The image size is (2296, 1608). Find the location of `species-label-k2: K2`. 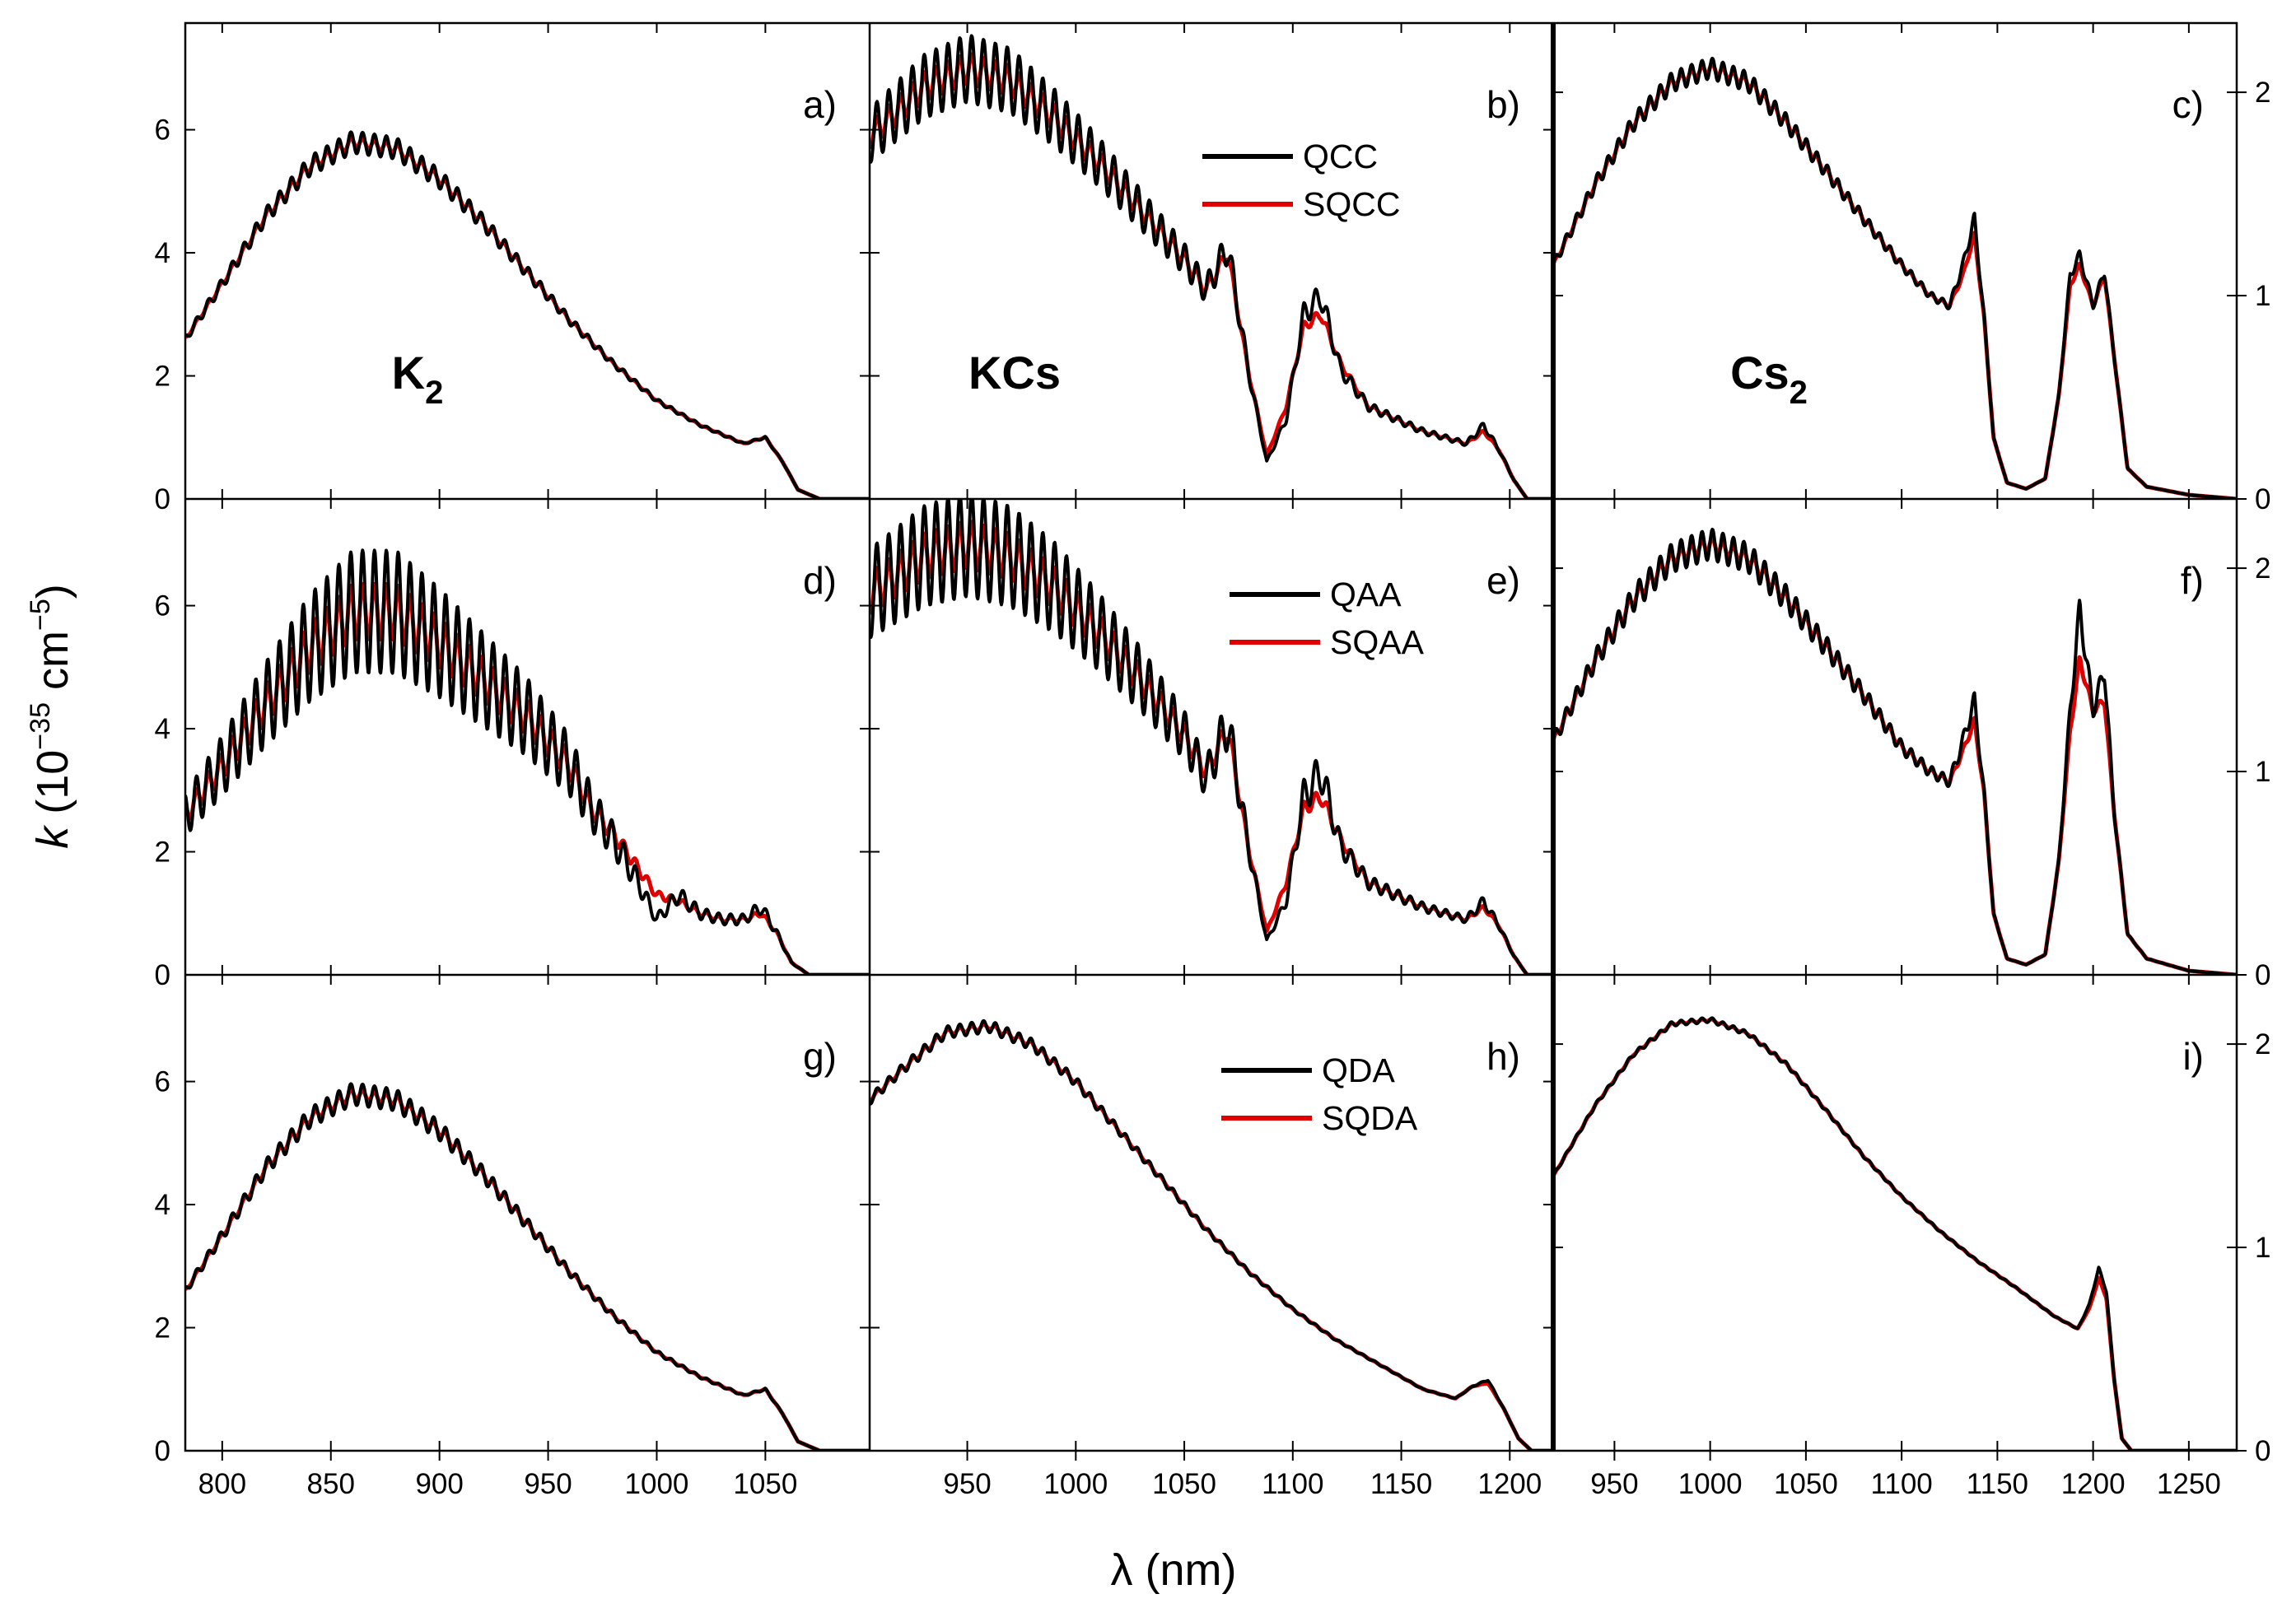

species-label-k2: K2 is located at coordinates (418, 379).